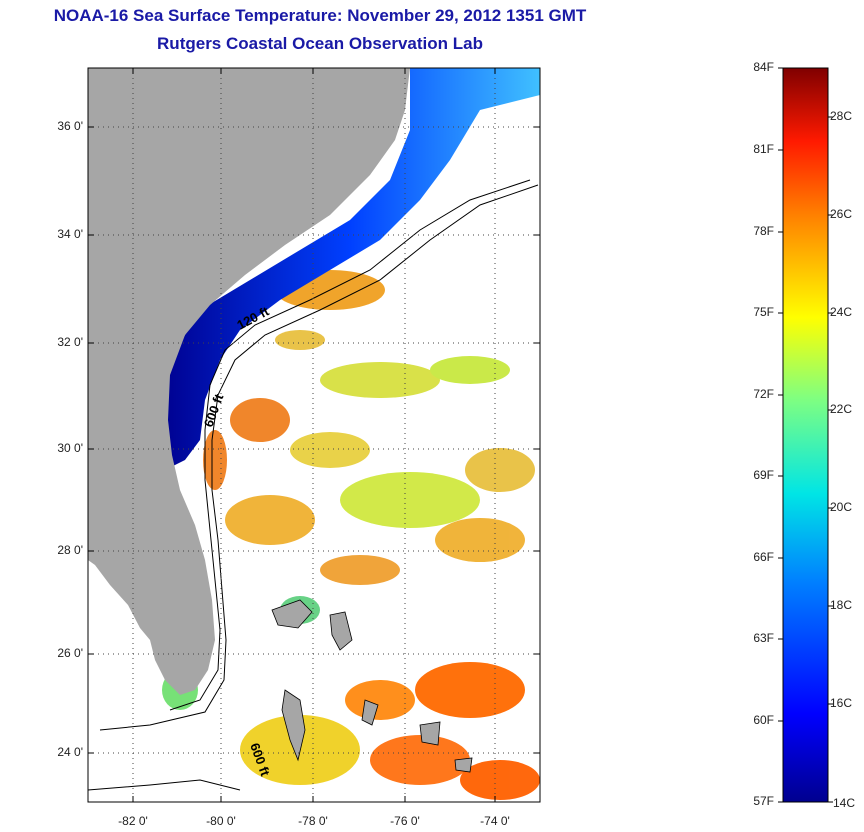  What do you see at coordinates (70, 448) in the screenshot?
I see `lat-label-30: 30 0'` at bounding box center [70, 448].